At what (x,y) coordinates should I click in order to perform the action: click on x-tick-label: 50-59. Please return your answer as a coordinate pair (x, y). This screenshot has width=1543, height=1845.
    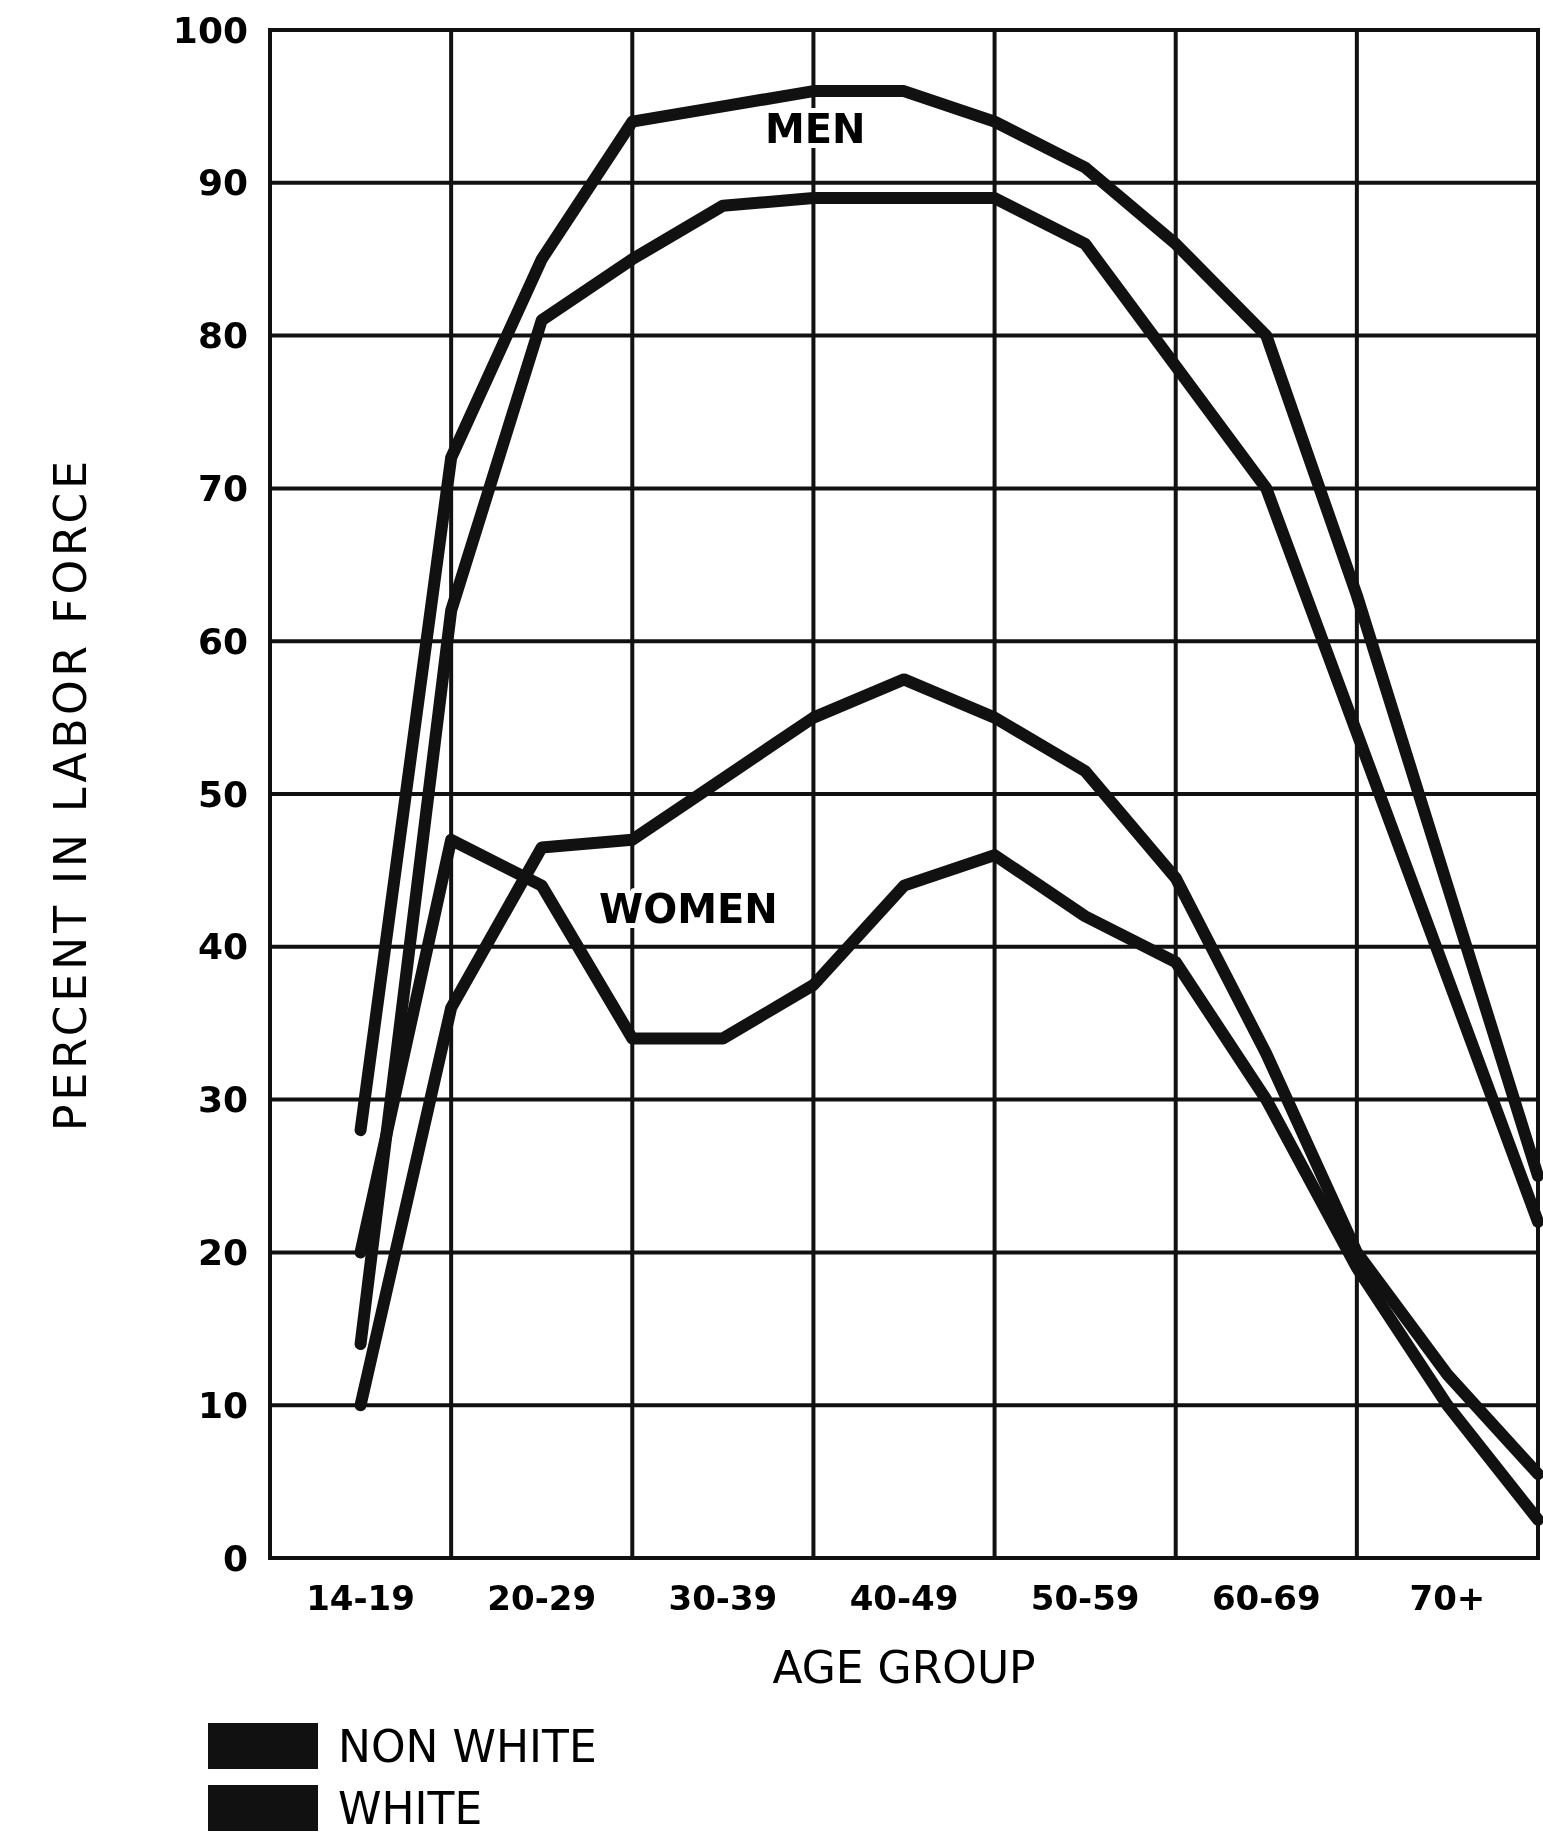
    Looking at the image, I should click on (1085, 1598).